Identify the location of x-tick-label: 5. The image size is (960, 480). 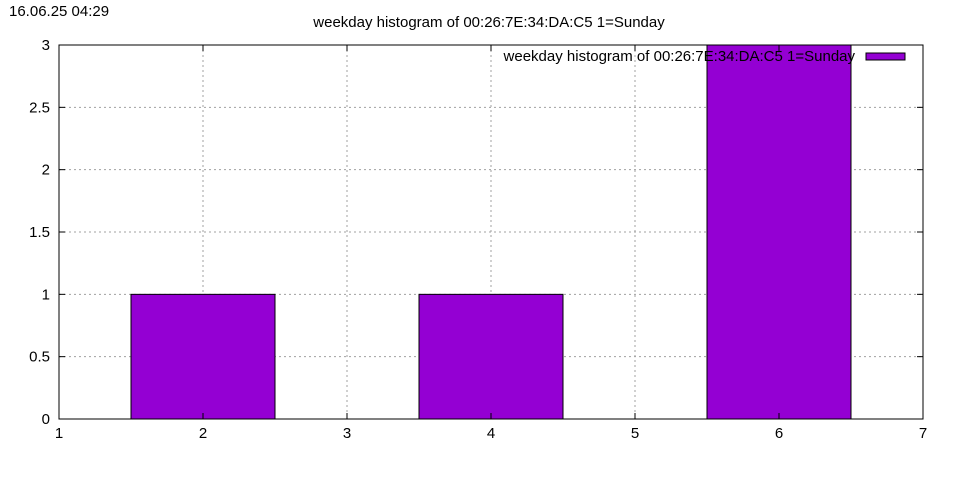
(635, 433).